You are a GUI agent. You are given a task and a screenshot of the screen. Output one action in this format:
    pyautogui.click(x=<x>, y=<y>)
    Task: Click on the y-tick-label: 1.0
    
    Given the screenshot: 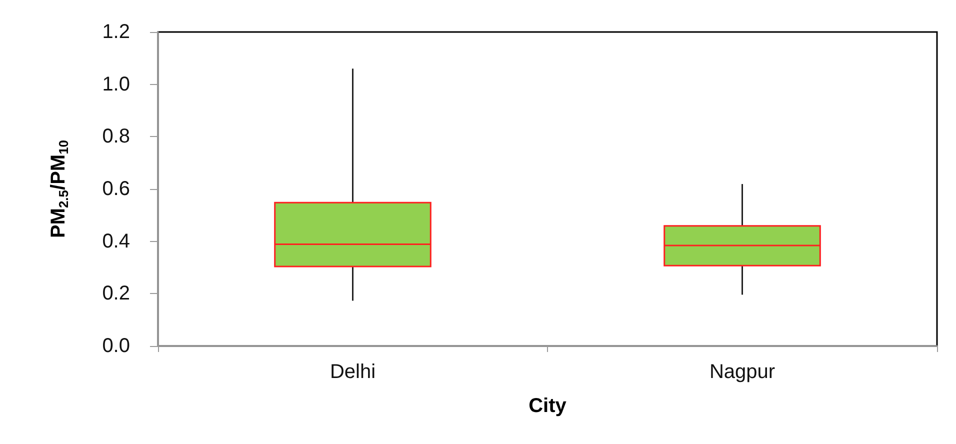 What is the action you would take?
    pyautogui.click(x=116, y=84)
    